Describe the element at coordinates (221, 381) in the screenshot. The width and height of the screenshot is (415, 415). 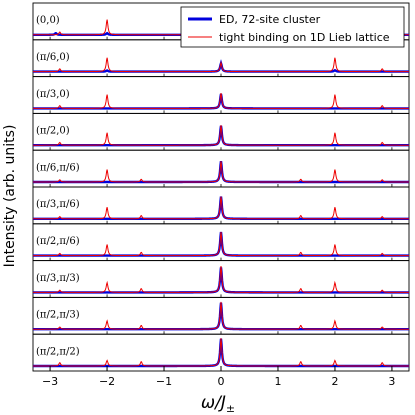
I see `x-tick-label: 0` at that location.